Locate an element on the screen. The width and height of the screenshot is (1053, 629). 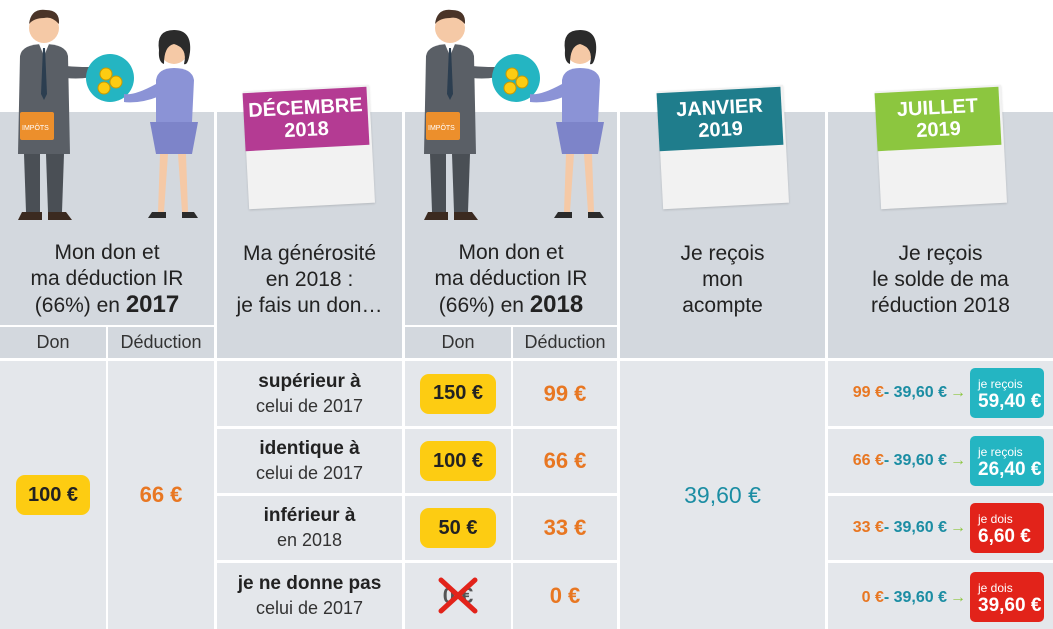
header-text-acompte: Je reçois mon acompte is located at coordinates (722, 270).